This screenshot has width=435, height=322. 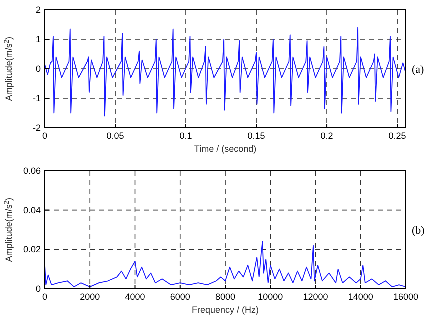 What do you see at coordinates (180, 297) in the screenshot?
I see `x-tick-label: 6000` at bounding box center [180, 297].